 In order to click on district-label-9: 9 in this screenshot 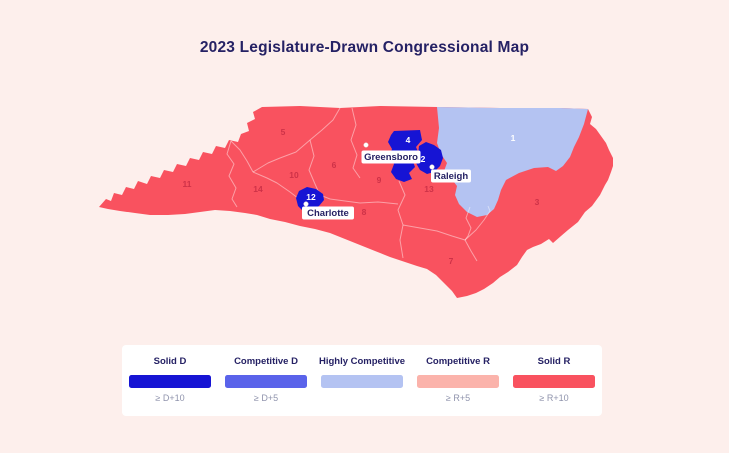, I will do `click(379, 180)`.